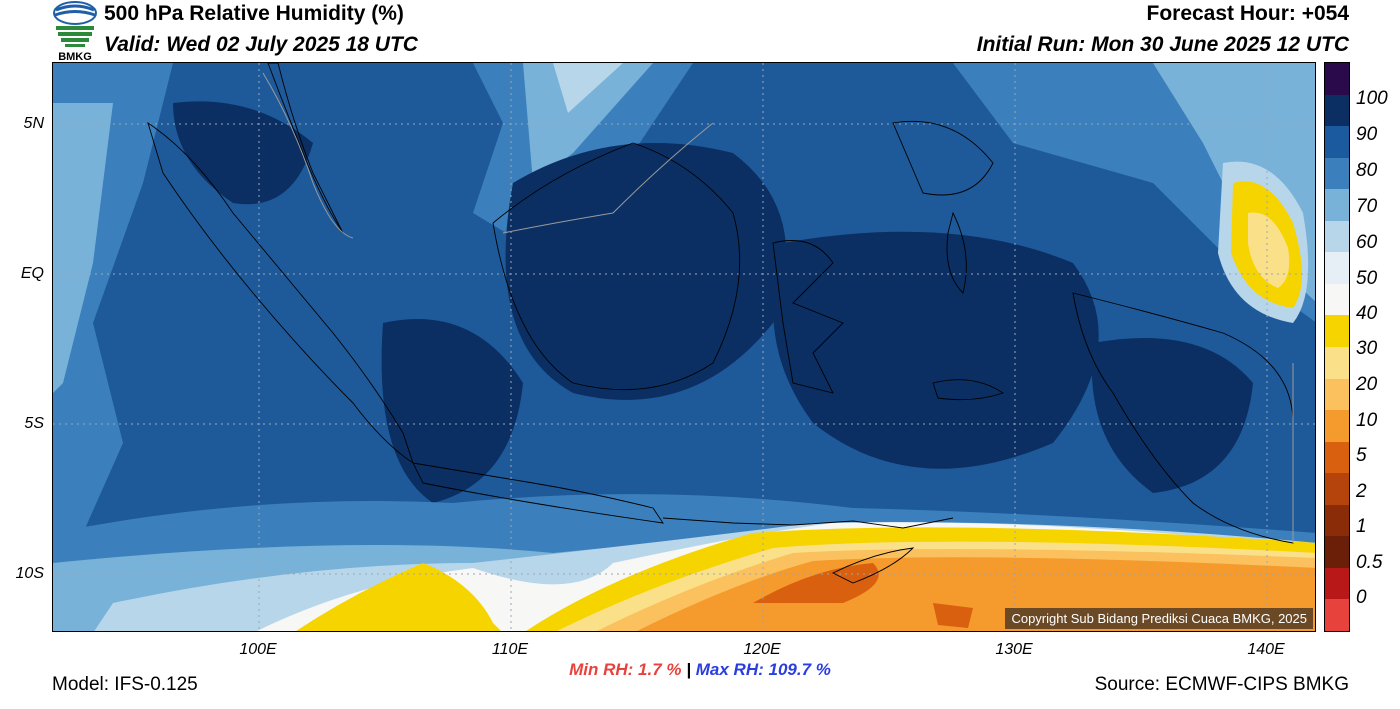 This screenshot has height=709, width=1400. I want to click on colorbar, so click(1337, 347).